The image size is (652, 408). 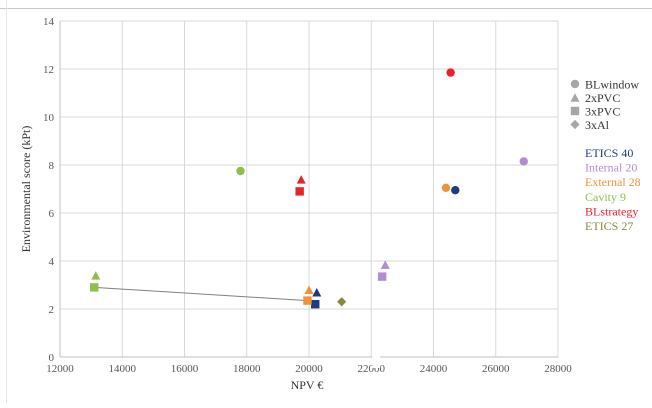 What do you see at coordinates (605, 197) in the screenshot?
I see `legend-color-label: Cavity 9` at bounding box center [605, 197].